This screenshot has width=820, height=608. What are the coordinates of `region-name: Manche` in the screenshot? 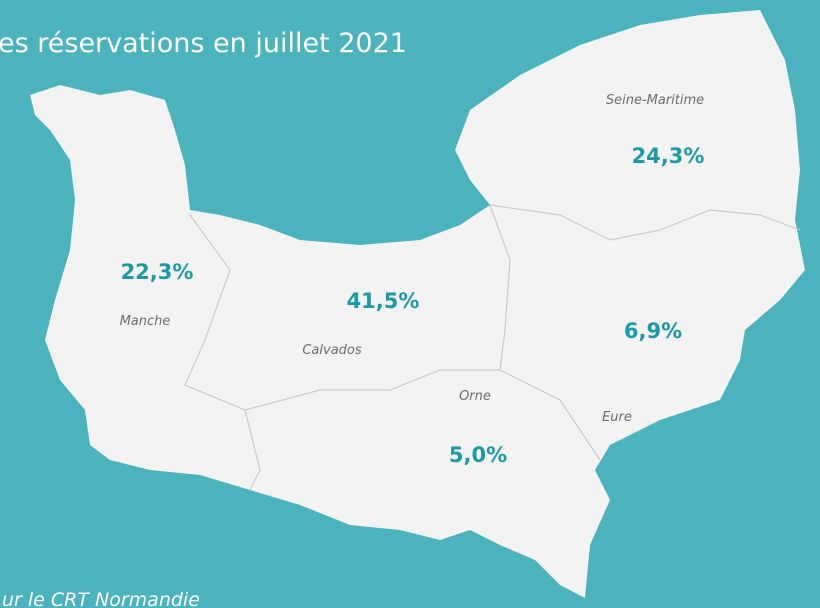 It's located at (145, 321).